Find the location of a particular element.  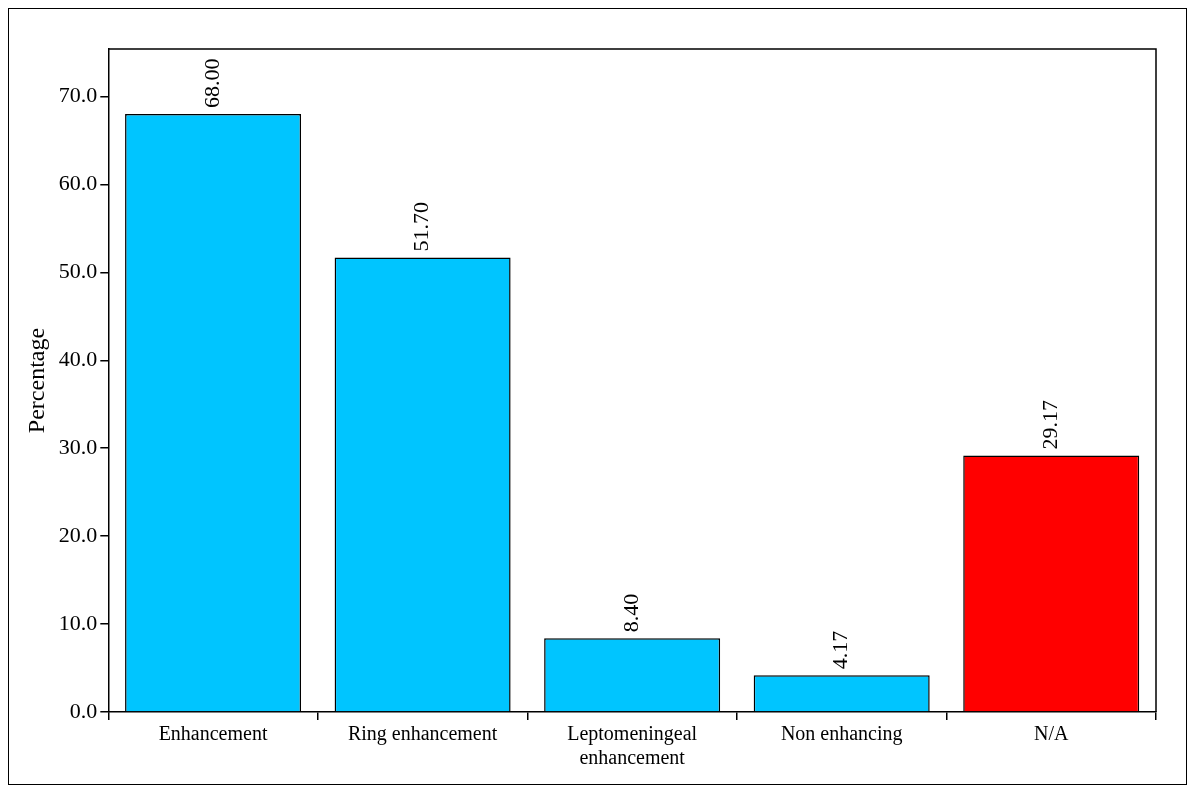

data-label: 8.40 is located at coordinates (630, 613).